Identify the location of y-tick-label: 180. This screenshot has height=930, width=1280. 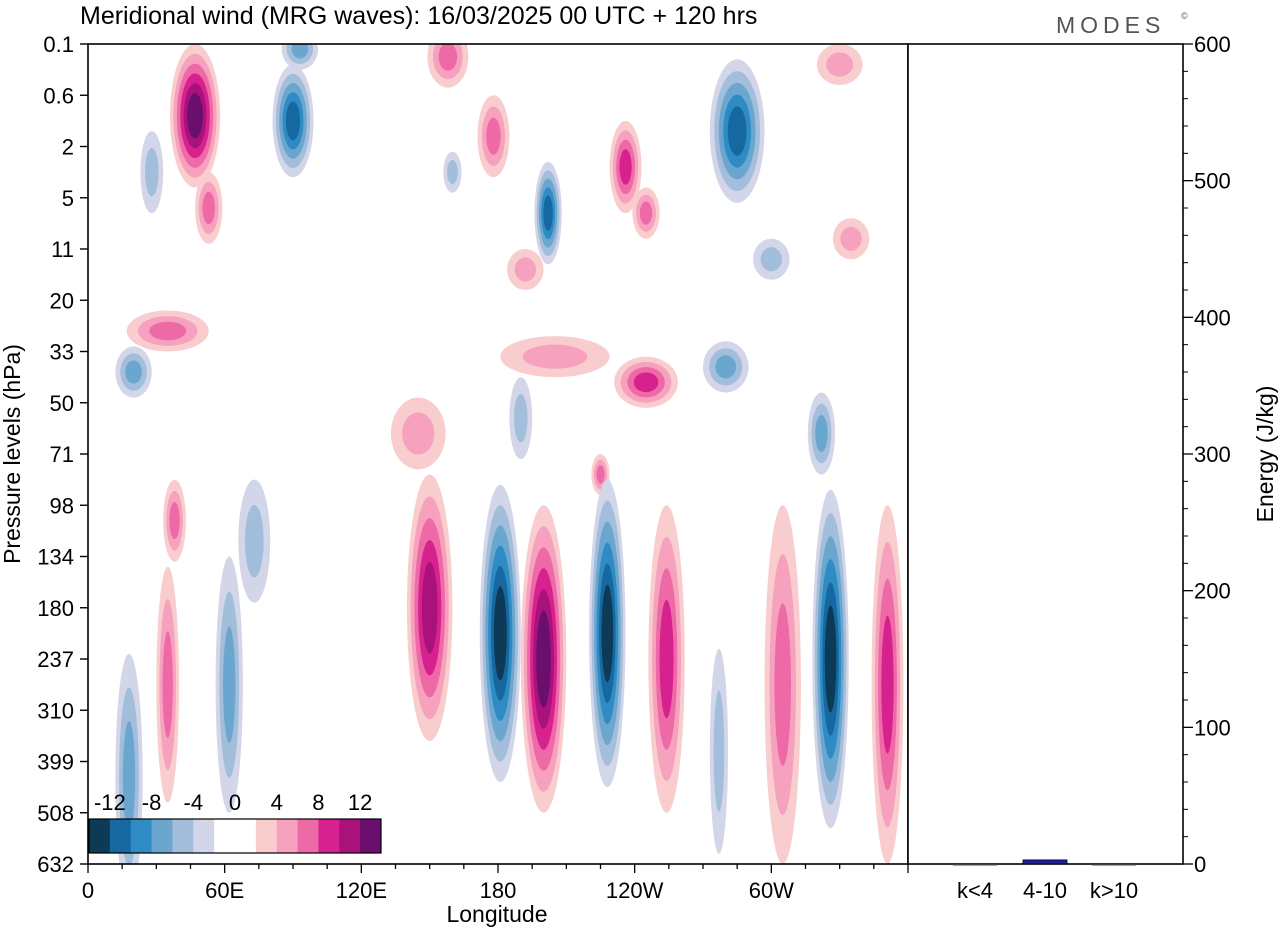
(55, 608).